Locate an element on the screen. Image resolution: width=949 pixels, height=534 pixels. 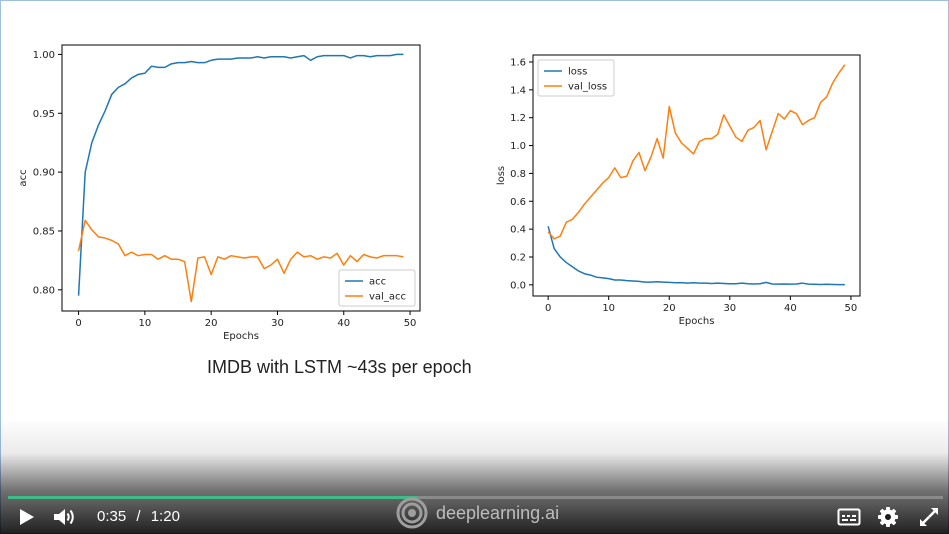
fullscreen-icon is located at coordinates (929, 517).